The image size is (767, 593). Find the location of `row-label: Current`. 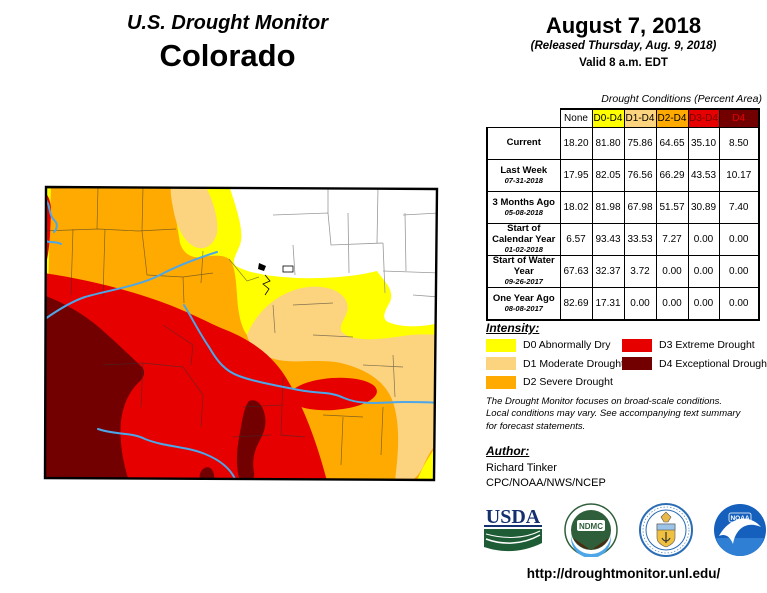

row-label: Current is located at coordinates (523, 143).